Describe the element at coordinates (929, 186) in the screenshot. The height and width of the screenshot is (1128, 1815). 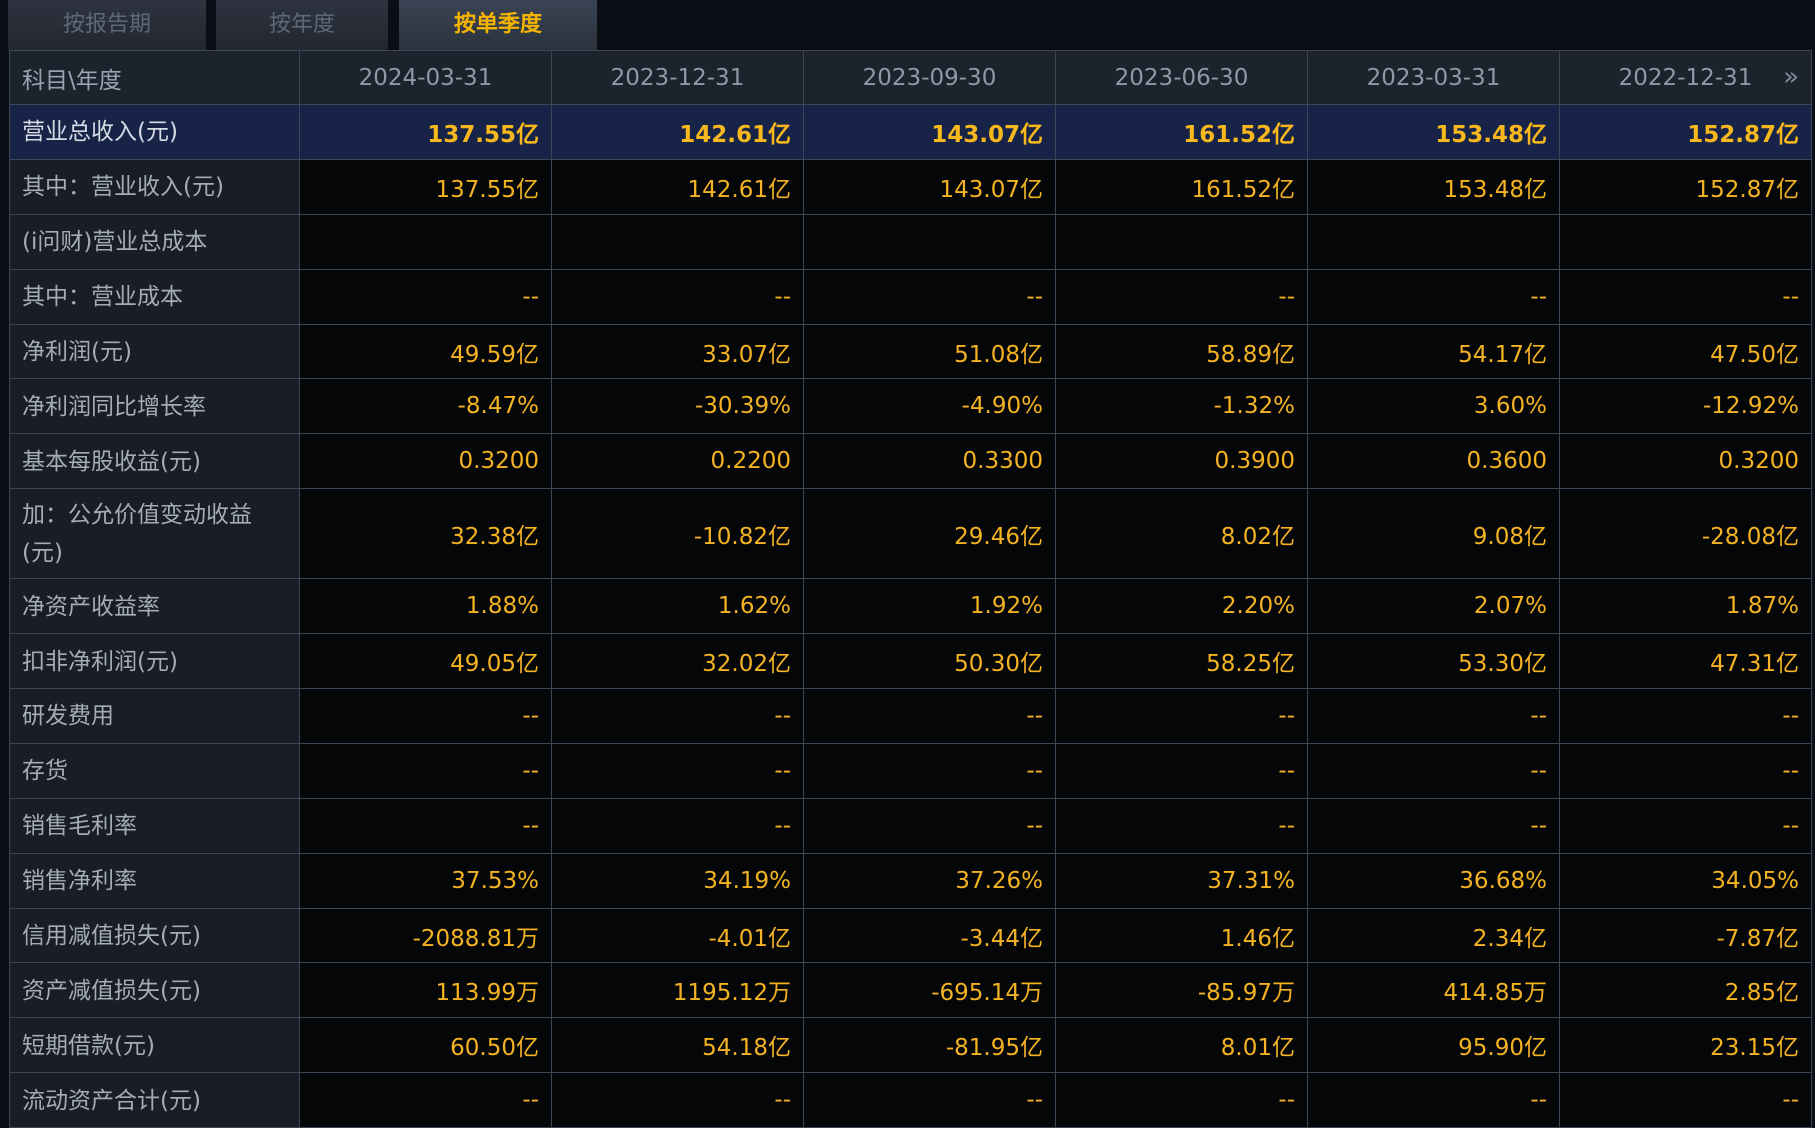
I see `table-cell: 143.07亿` at that location.